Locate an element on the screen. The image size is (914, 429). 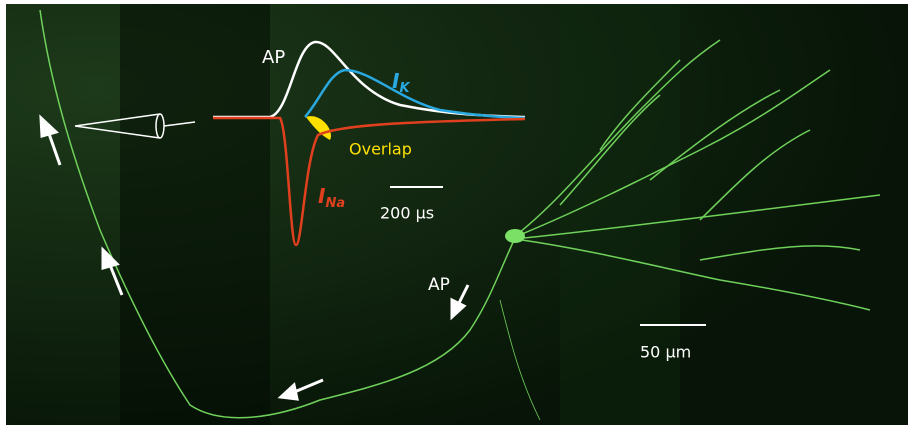
ina-main: I is located at coordinates (322, 196).